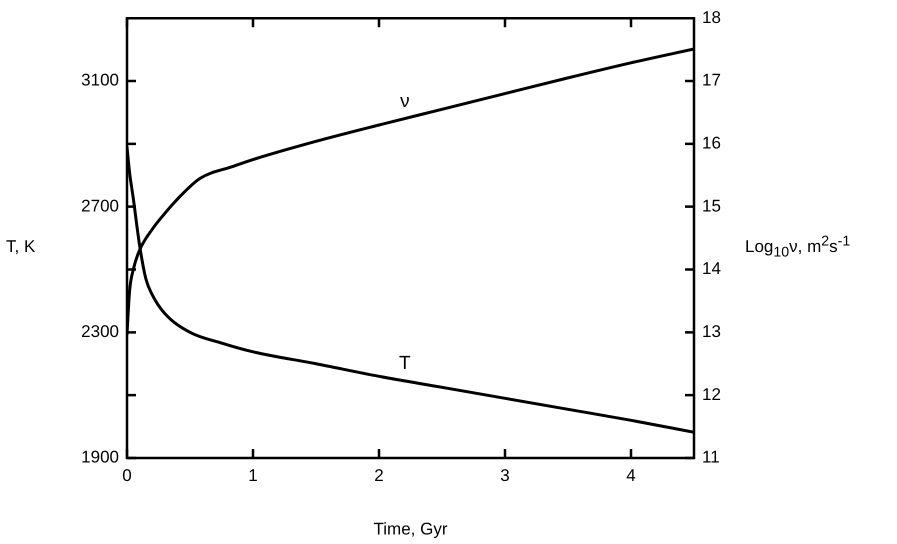  I want to click on y2-tick-label: 12, so click(711, 394).